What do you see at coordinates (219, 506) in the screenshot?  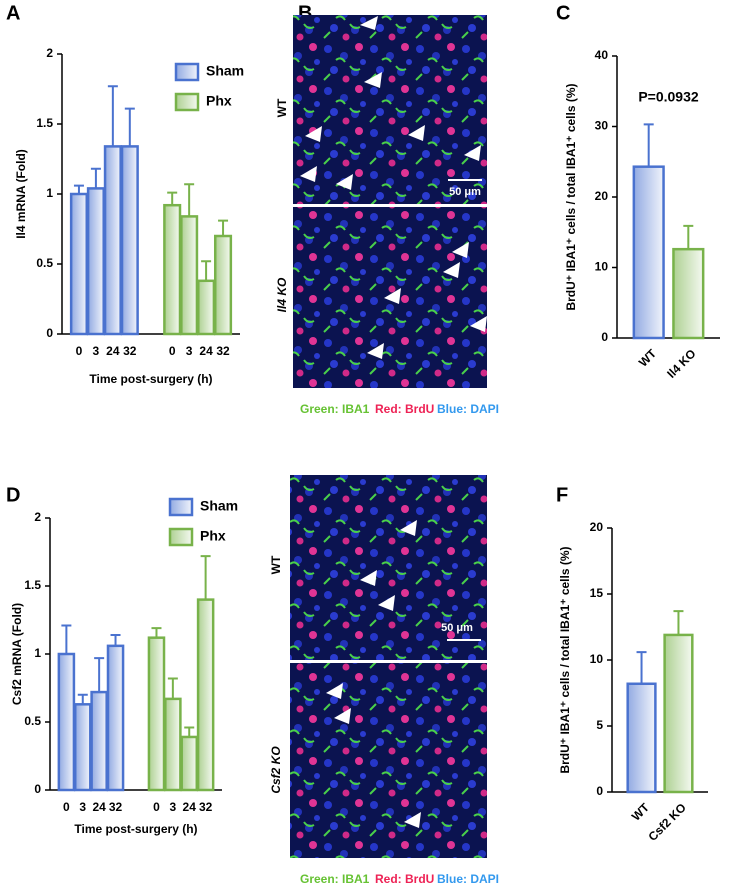 I see `legend-label: Sham` at bounding box center [219, 506].